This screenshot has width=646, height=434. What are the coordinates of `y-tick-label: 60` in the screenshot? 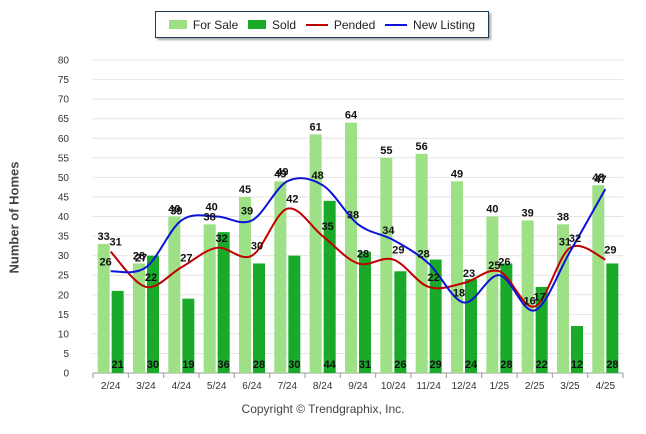 It's located at (64, 139).